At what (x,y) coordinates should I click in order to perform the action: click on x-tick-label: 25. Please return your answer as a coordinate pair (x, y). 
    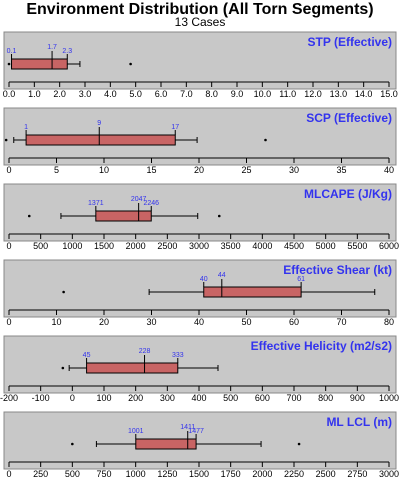
    Looking at the image, I should click on (246, 170).